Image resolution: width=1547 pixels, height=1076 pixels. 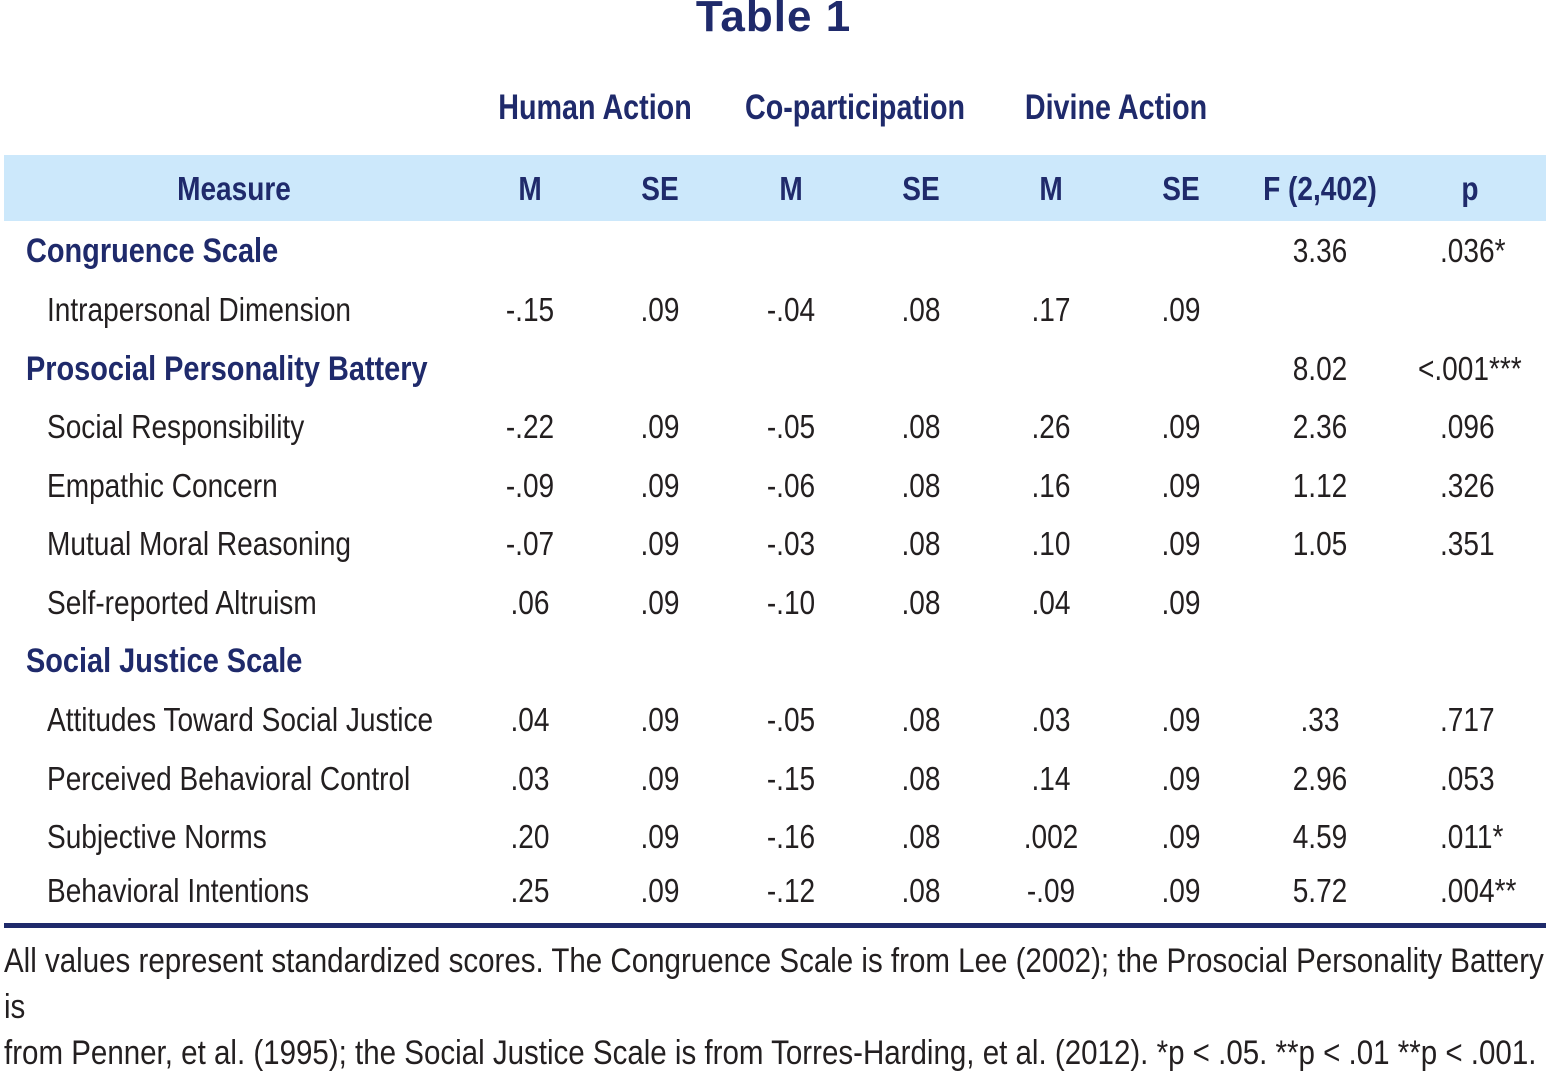 What do you see at coordinates (1467, 543) in the screenshot?
I see `cell-p: .351` at bounding box center [1467, 543].